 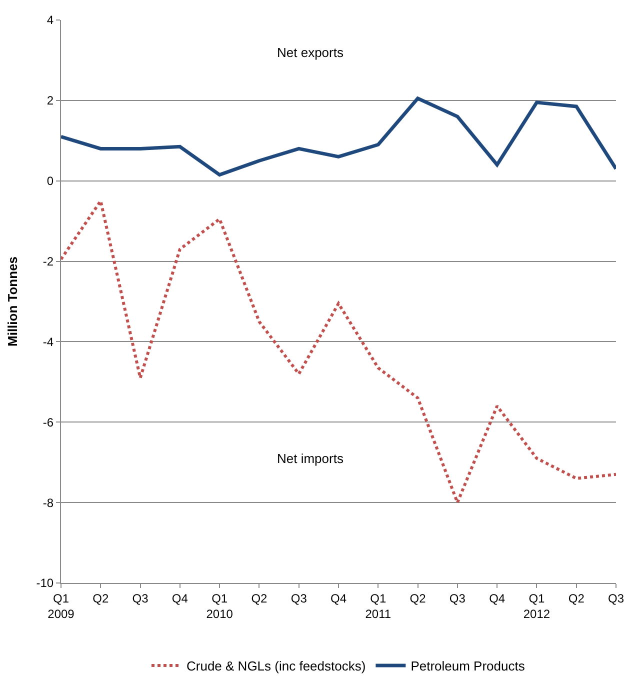 I want to click on x-tick-label: Q1 2012, so click(x=536, y=606).